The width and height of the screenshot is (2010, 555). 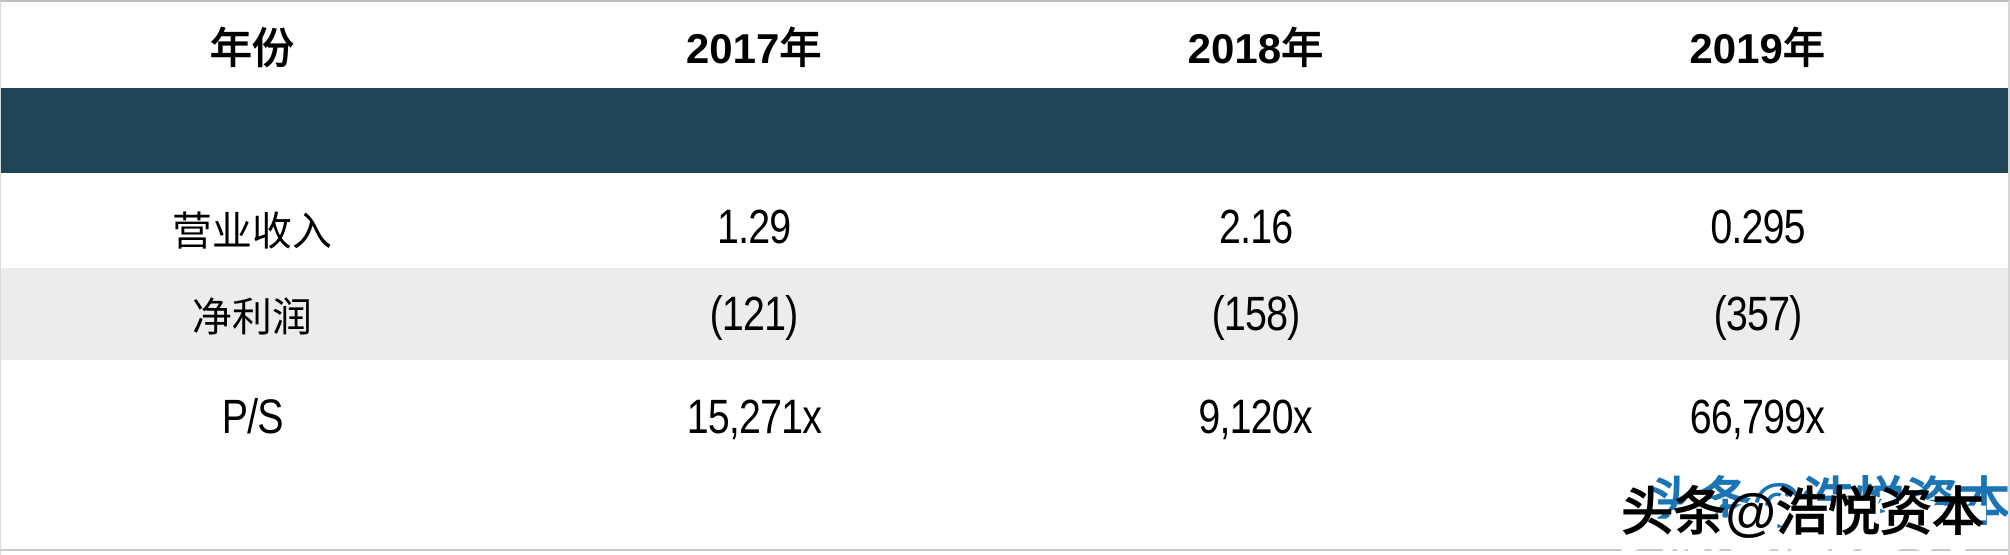 I want to click on watermark-front-text: 头条@浩悦资本, so click(x=1802, y=513).